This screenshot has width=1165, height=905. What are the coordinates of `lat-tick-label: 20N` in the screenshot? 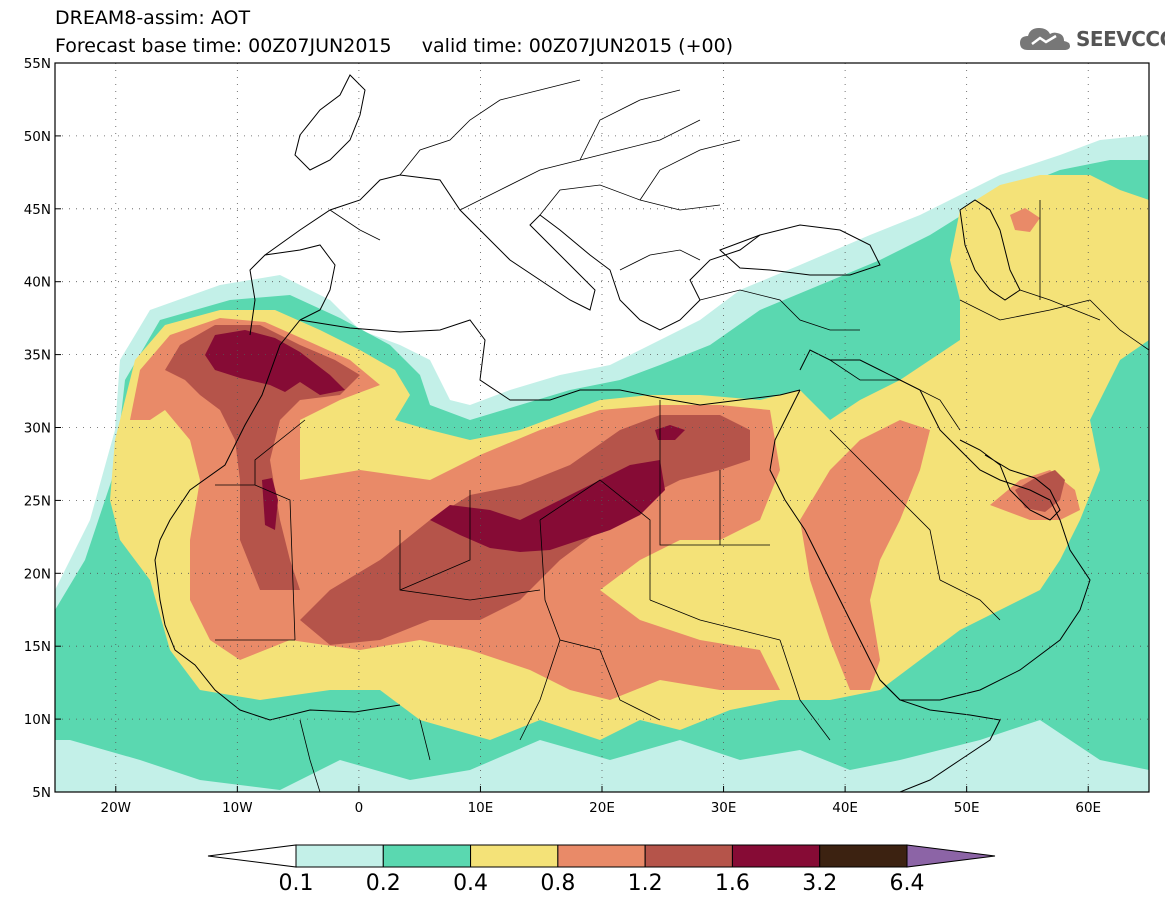 It's located at (37, 574).